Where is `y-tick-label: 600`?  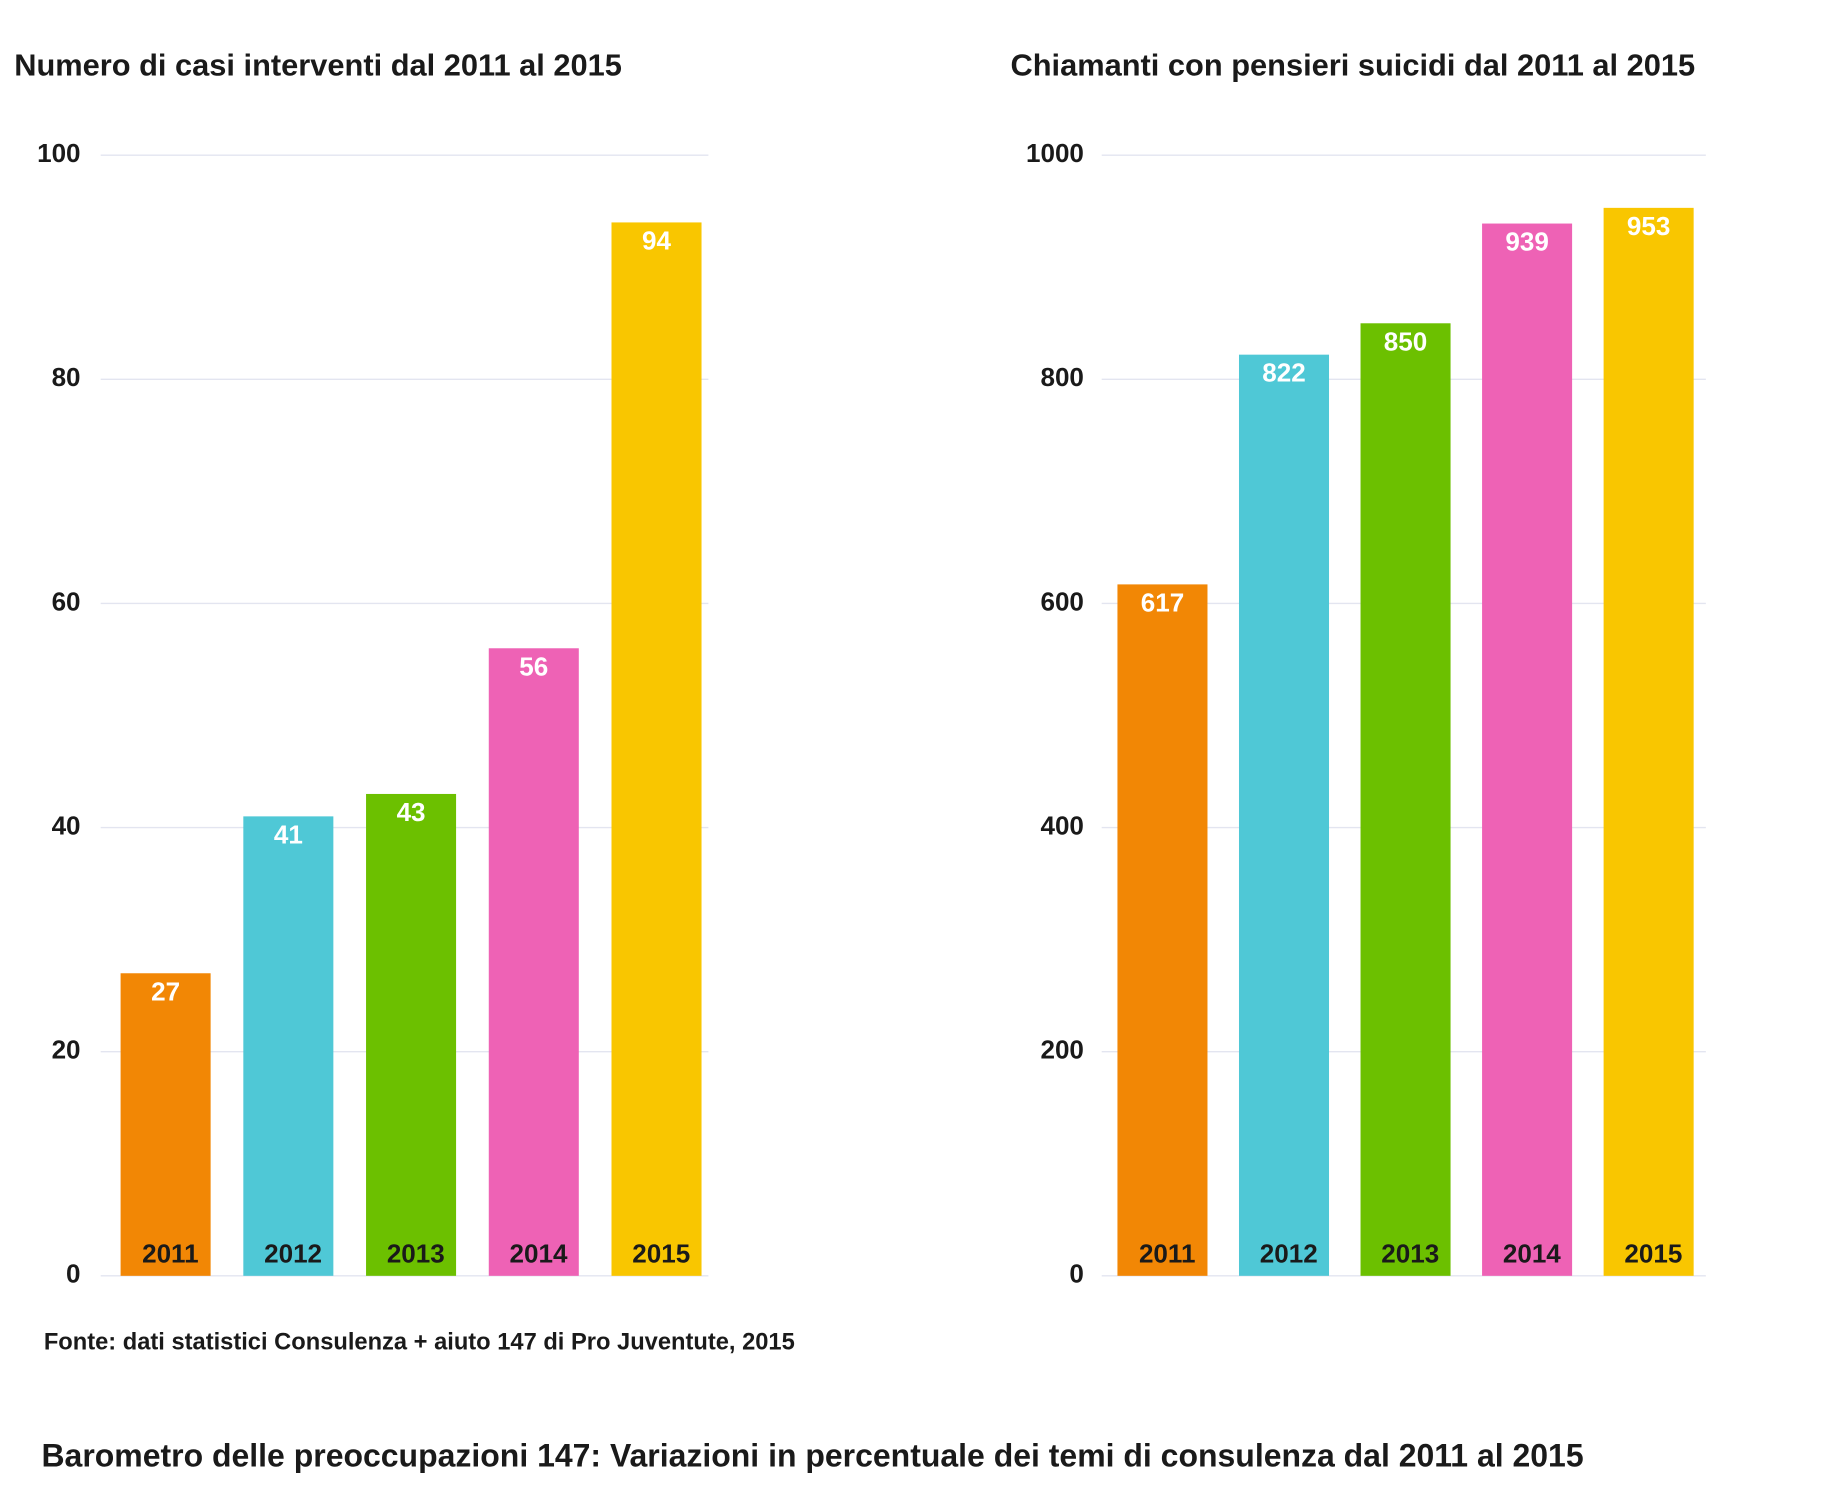
y-tick-label: 600 is located at coordinates (1061, 601).